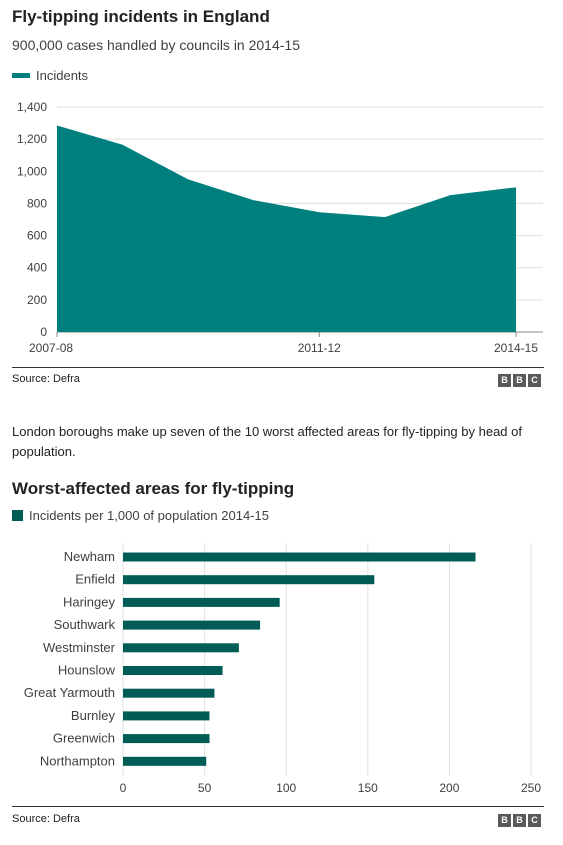  I want to click on chart2-title: Worst-affected areas for fly-tipping, so click(153, 488).